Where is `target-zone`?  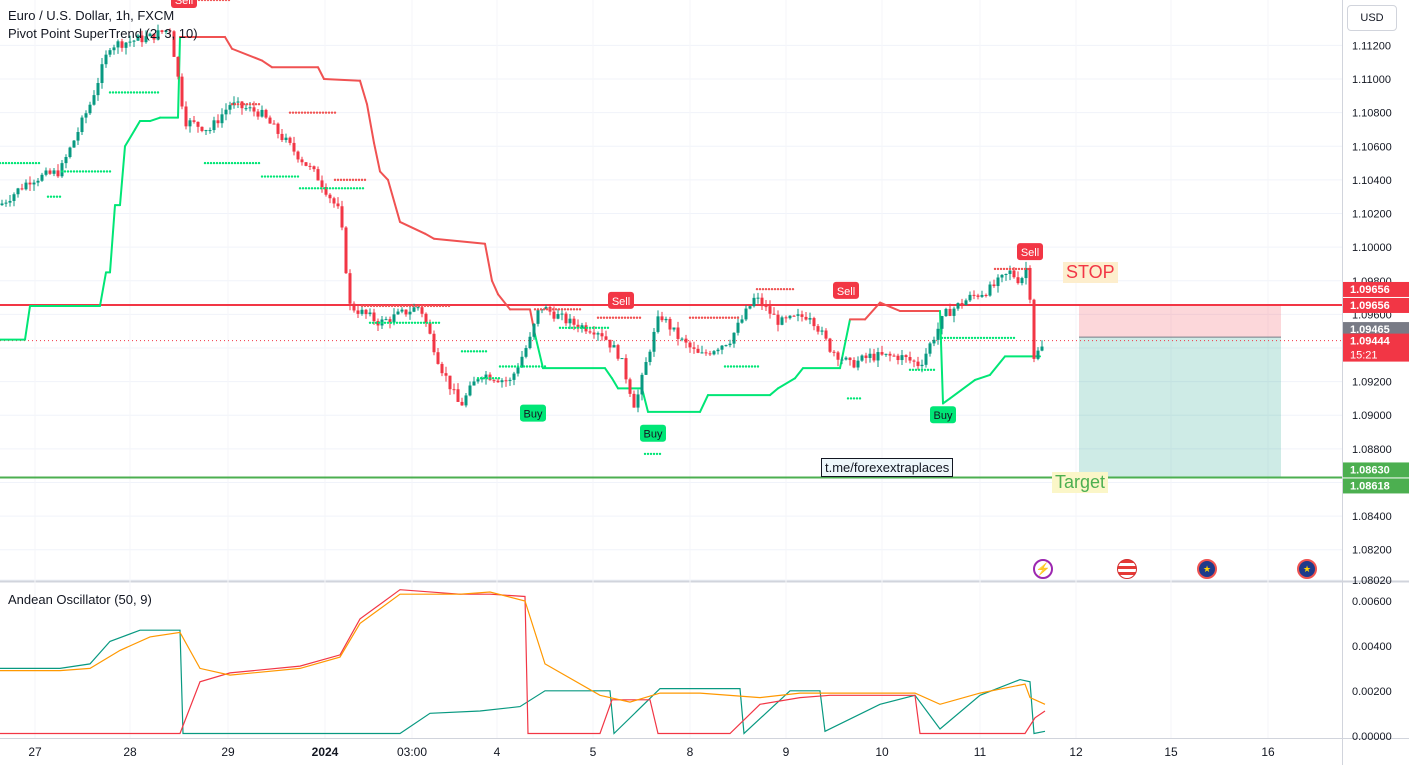
target-zone is located at coordinates (1180, 407).